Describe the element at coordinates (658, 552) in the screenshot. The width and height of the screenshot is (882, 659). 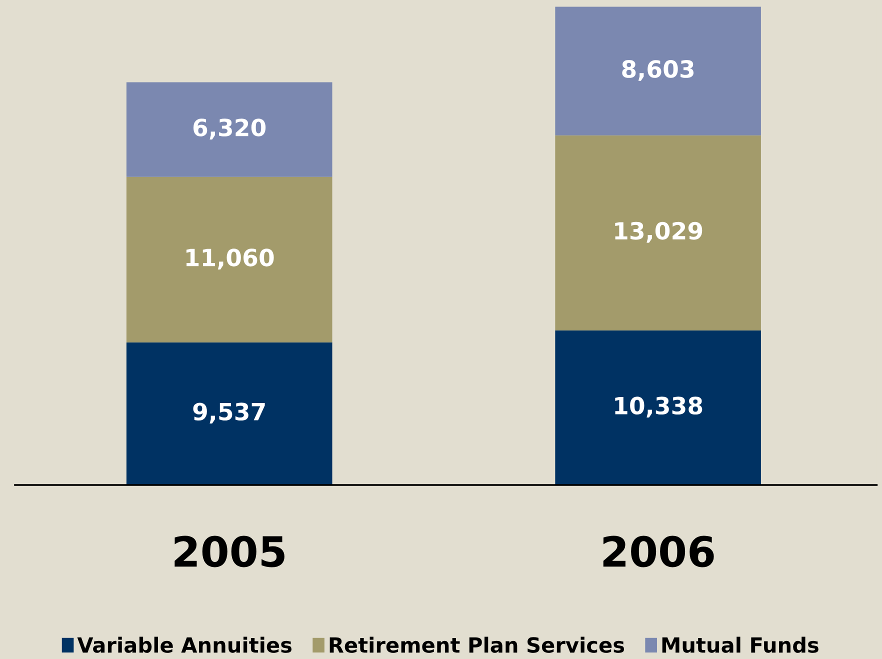
I see `x-tick-label: 2006` at that location.